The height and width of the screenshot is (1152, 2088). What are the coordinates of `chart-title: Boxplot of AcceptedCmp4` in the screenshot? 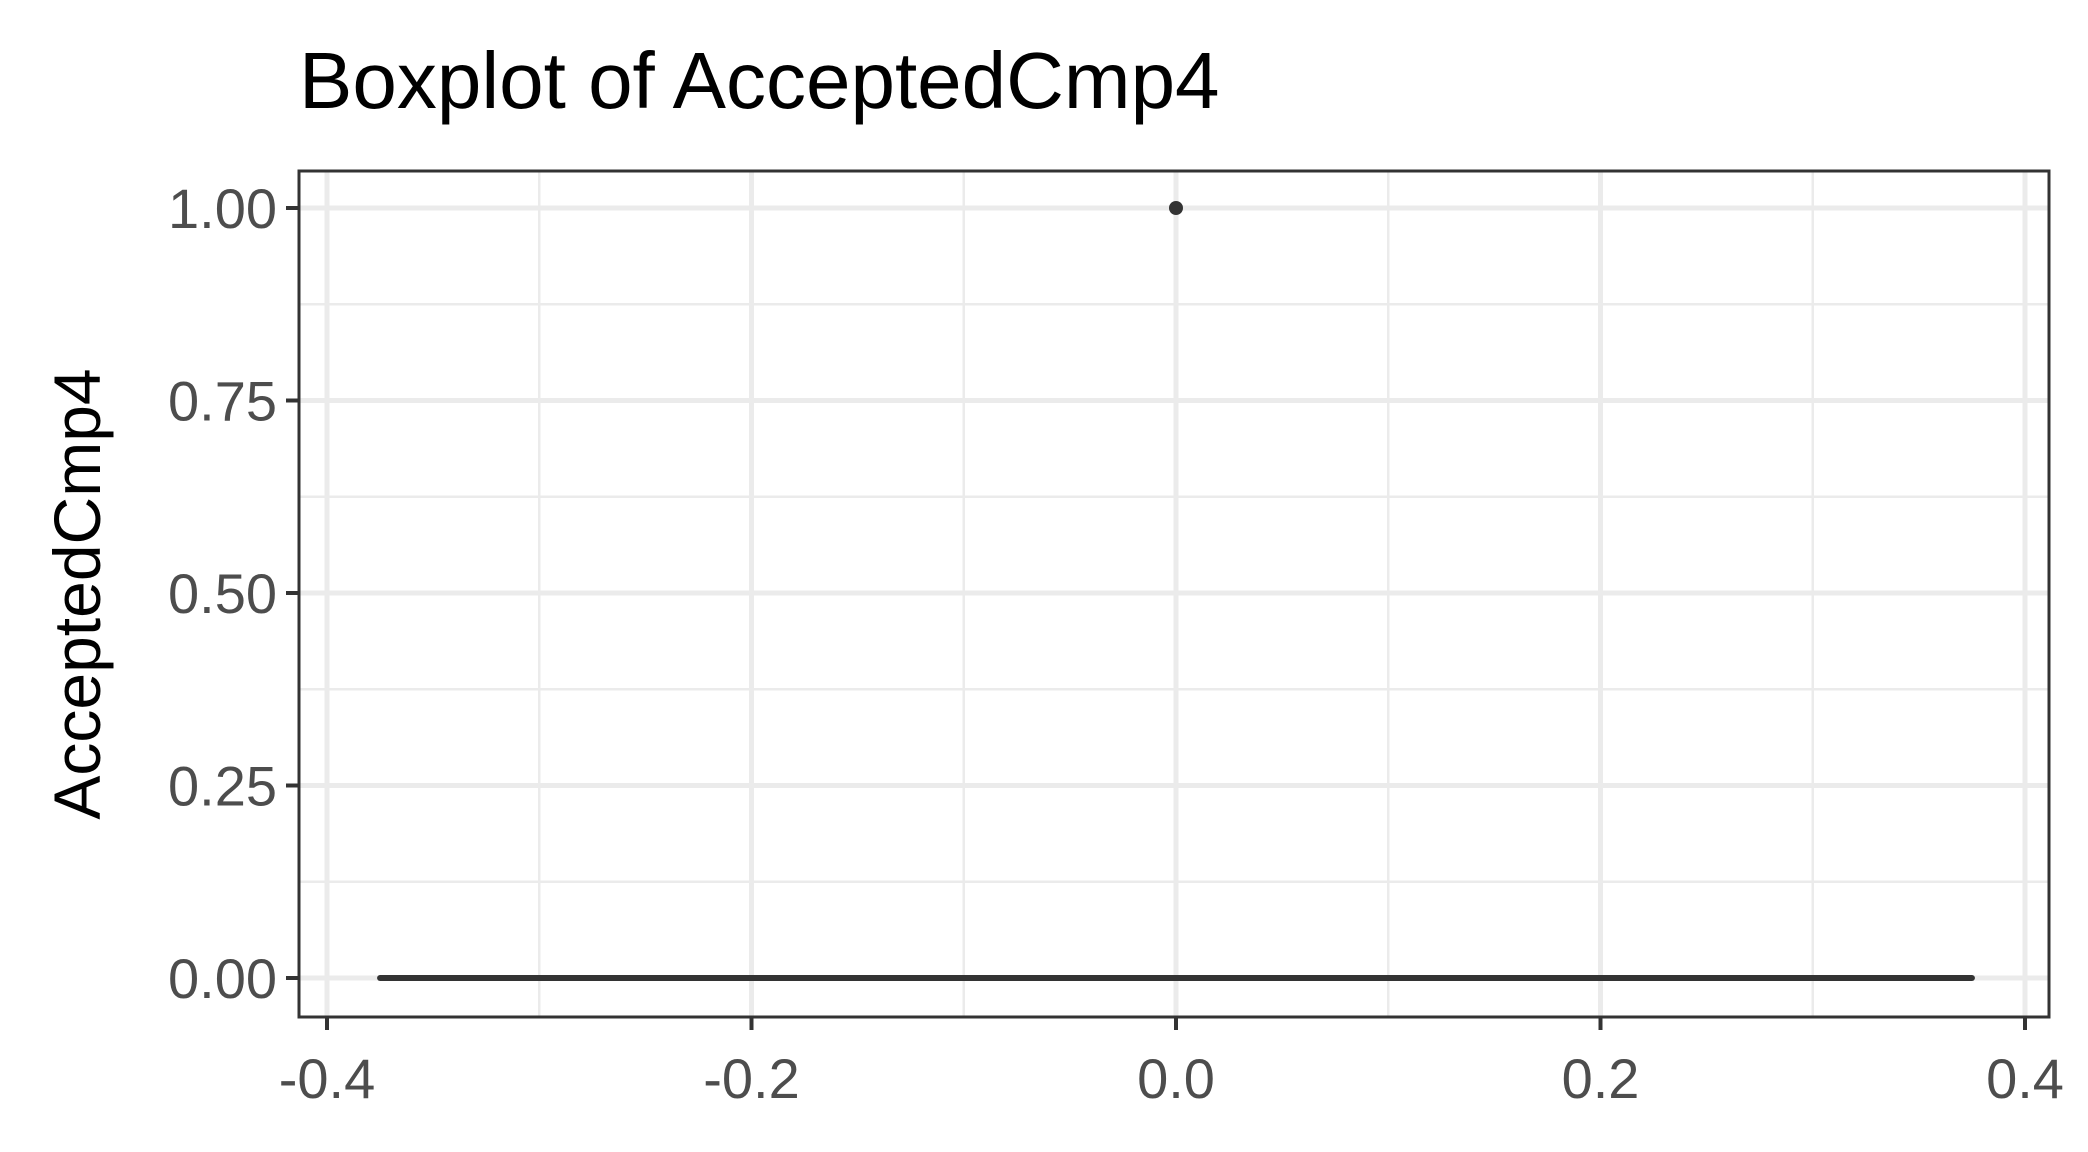 It's located at (759, 80).